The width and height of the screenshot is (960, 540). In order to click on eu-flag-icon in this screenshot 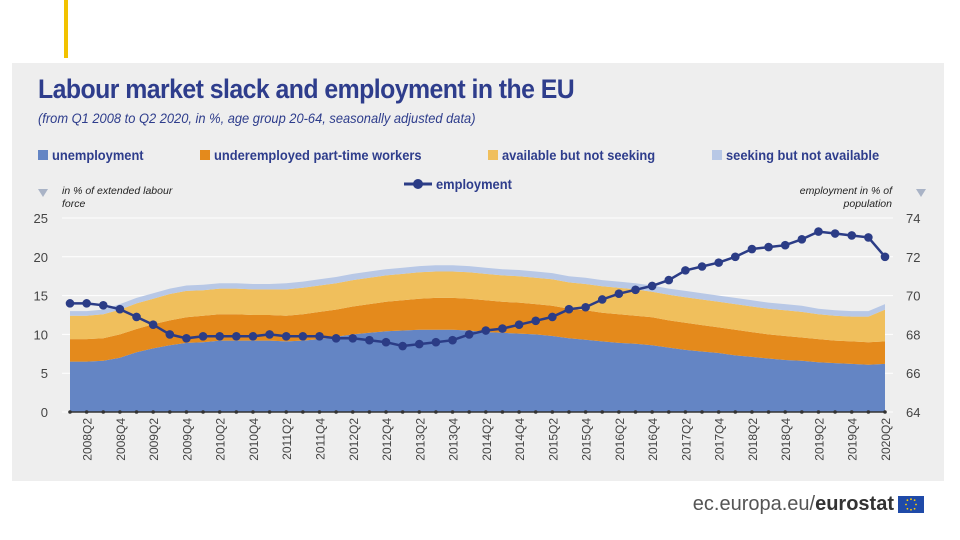, I will do `click(911, 504)`.